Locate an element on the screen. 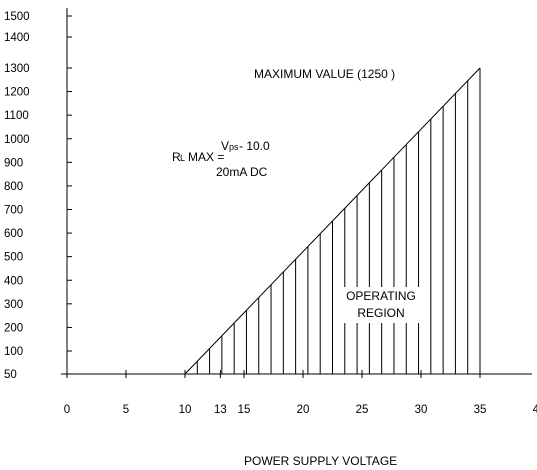 The width and height of the screenshot is (537, 470). y-tick-label: 900 is located at coordinates (13, 163).